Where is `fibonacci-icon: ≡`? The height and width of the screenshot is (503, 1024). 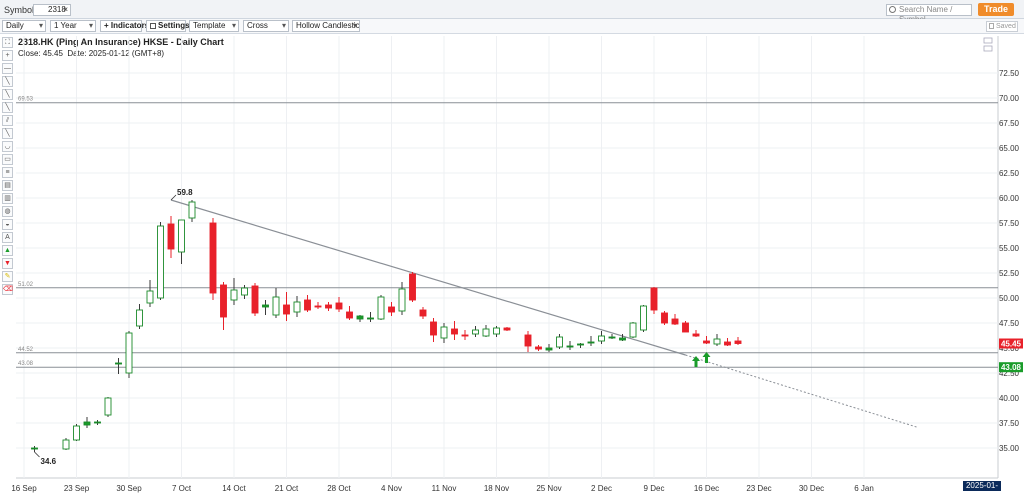 fibonacci-icon: ≡ is located at coordinates (7, 172).